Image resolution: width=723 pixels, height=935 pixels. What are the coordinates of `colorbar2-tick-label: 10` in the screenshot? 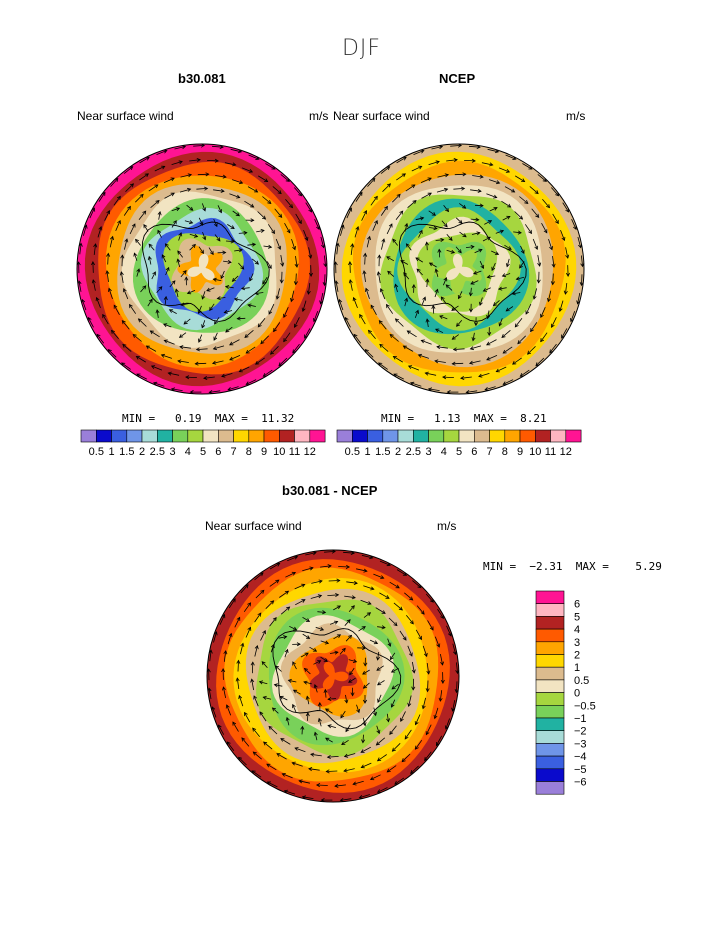 It's located at (535, 452).